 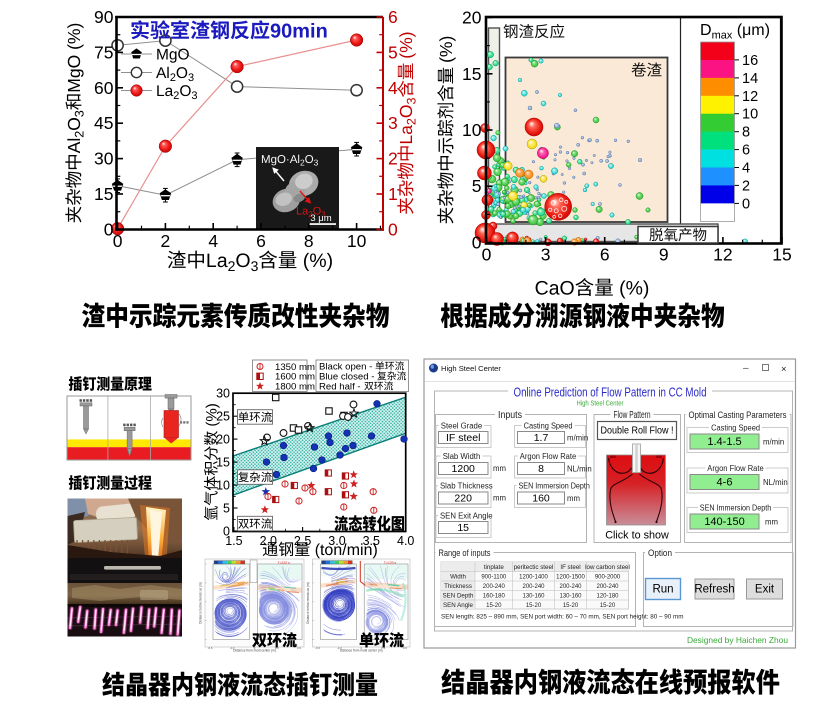 I want to click on svg-text: 900-1100, so click(x=494, y=577).